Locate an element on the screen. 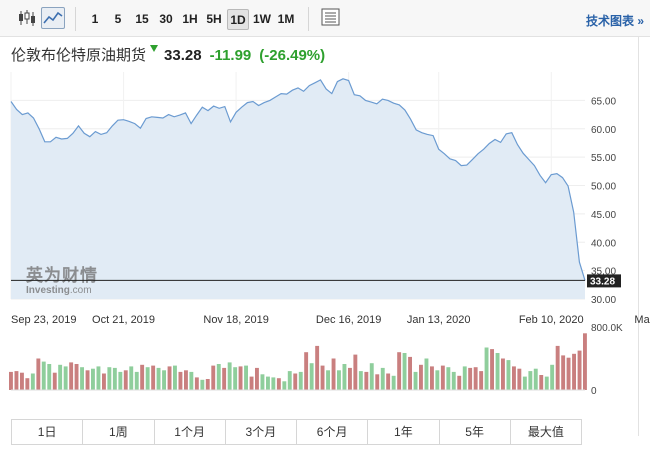 The width and height of the screenshot is (650, 451). period-6m-button: 6个月 is located at coordinates (333, 432).